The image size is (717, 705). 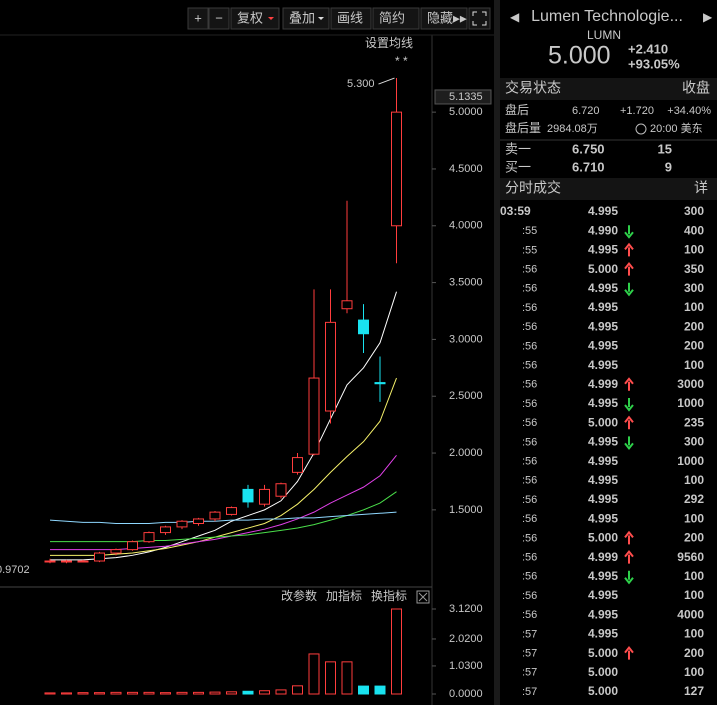 I want to click on toolbar-label: 叠加, so click(x=302, y=17).